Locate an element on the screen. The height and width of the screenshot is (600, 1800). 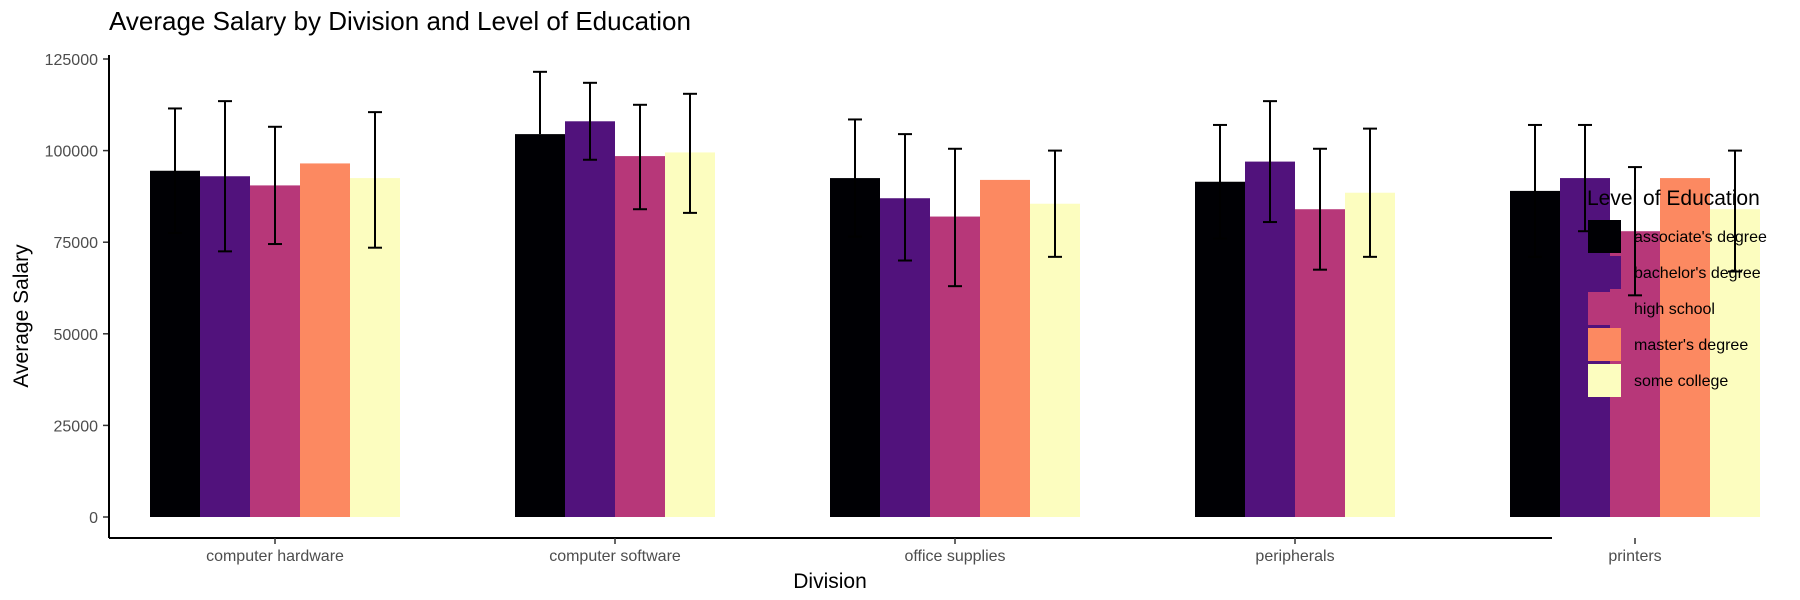
y-tick-label: 100000 is located at coordinates (71, 152).